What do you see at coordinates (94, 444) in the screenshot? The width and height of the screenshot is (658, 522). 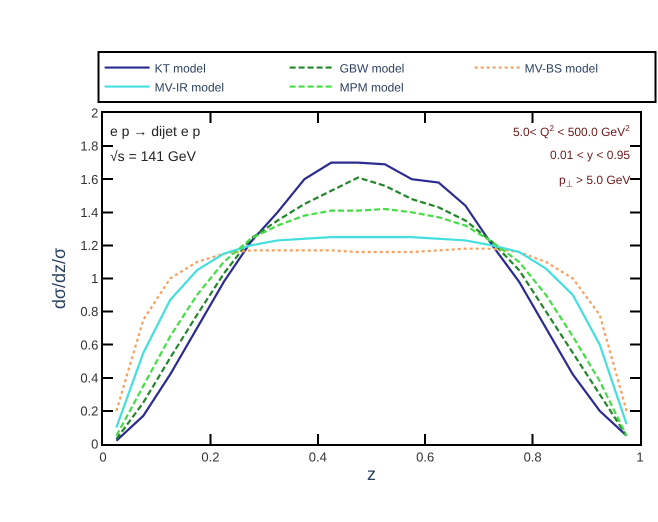 I see `y-tick-label: 0` at bounding box center [94, 444].